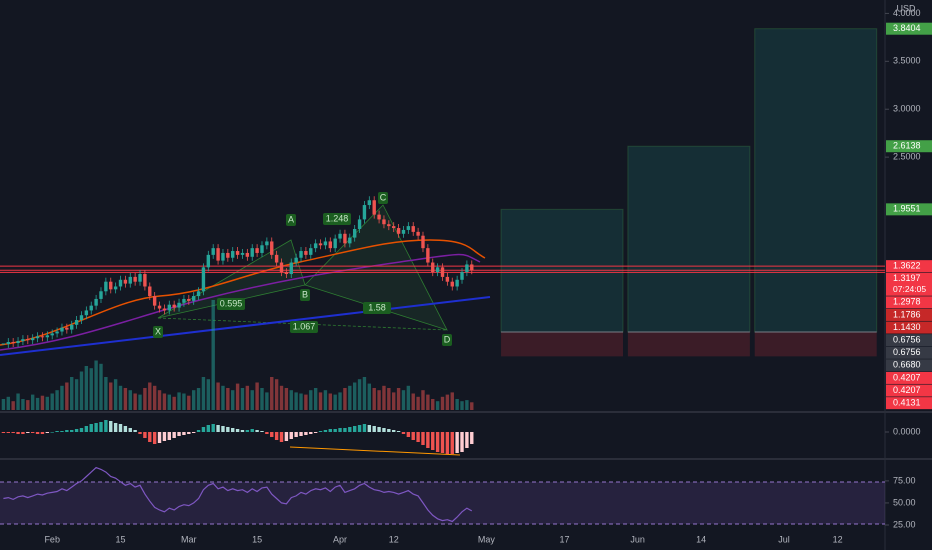  Describe the element at coordinates (904, 480) in the screenshot. I see `y-tick-label: 75.00` at that location.